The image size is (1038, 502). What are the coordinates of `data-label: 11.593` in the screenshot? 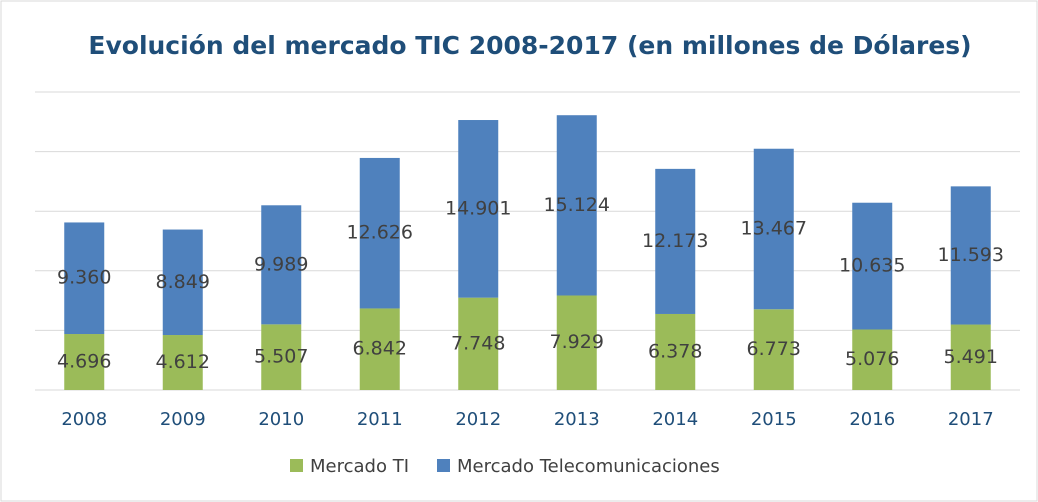 It's located at (971, 255).